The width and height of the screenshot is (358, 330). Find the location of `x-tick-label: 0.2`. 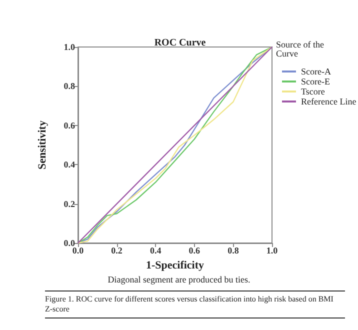

x-tick-label: 0.2 is located at coordinates (117, 251).